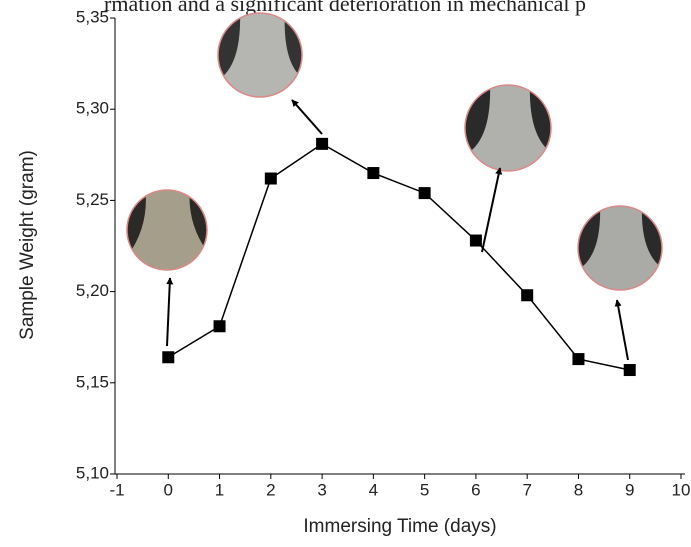  What do you see at coordinates (92, 108) in the screenshot?
I see `y-tick-label: 5,30` at bounding box center [92, 108].